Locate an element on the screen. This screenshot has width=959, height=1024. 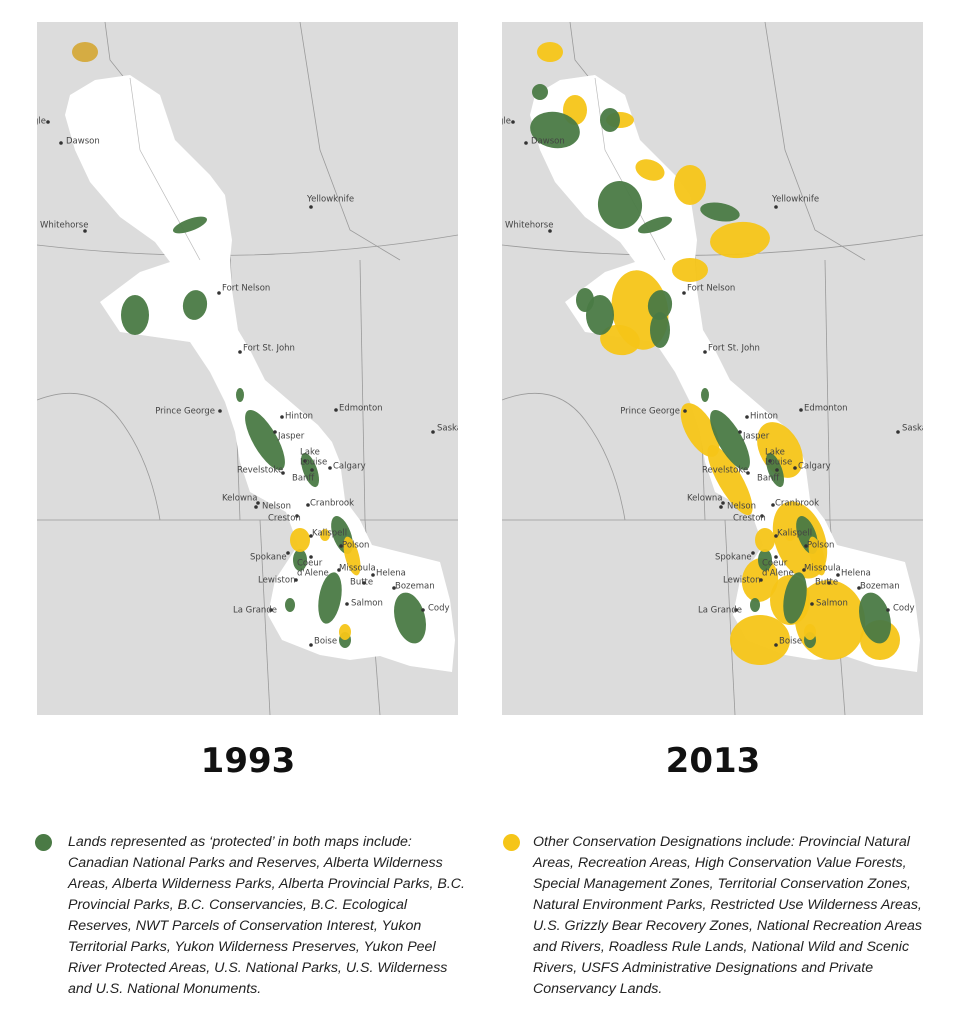
place-label: d'Alene is located at coordinates (313, 574).